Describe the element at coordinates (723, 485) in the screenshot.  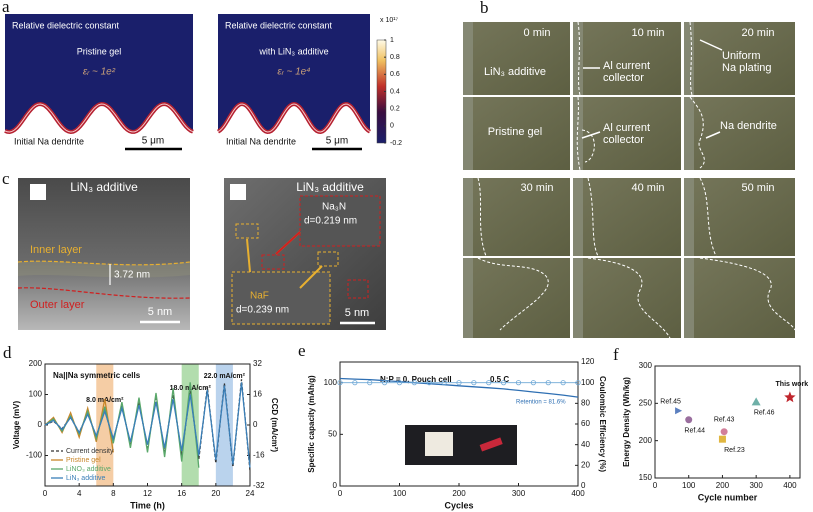
I see `x-tick-label: 200` at that location.